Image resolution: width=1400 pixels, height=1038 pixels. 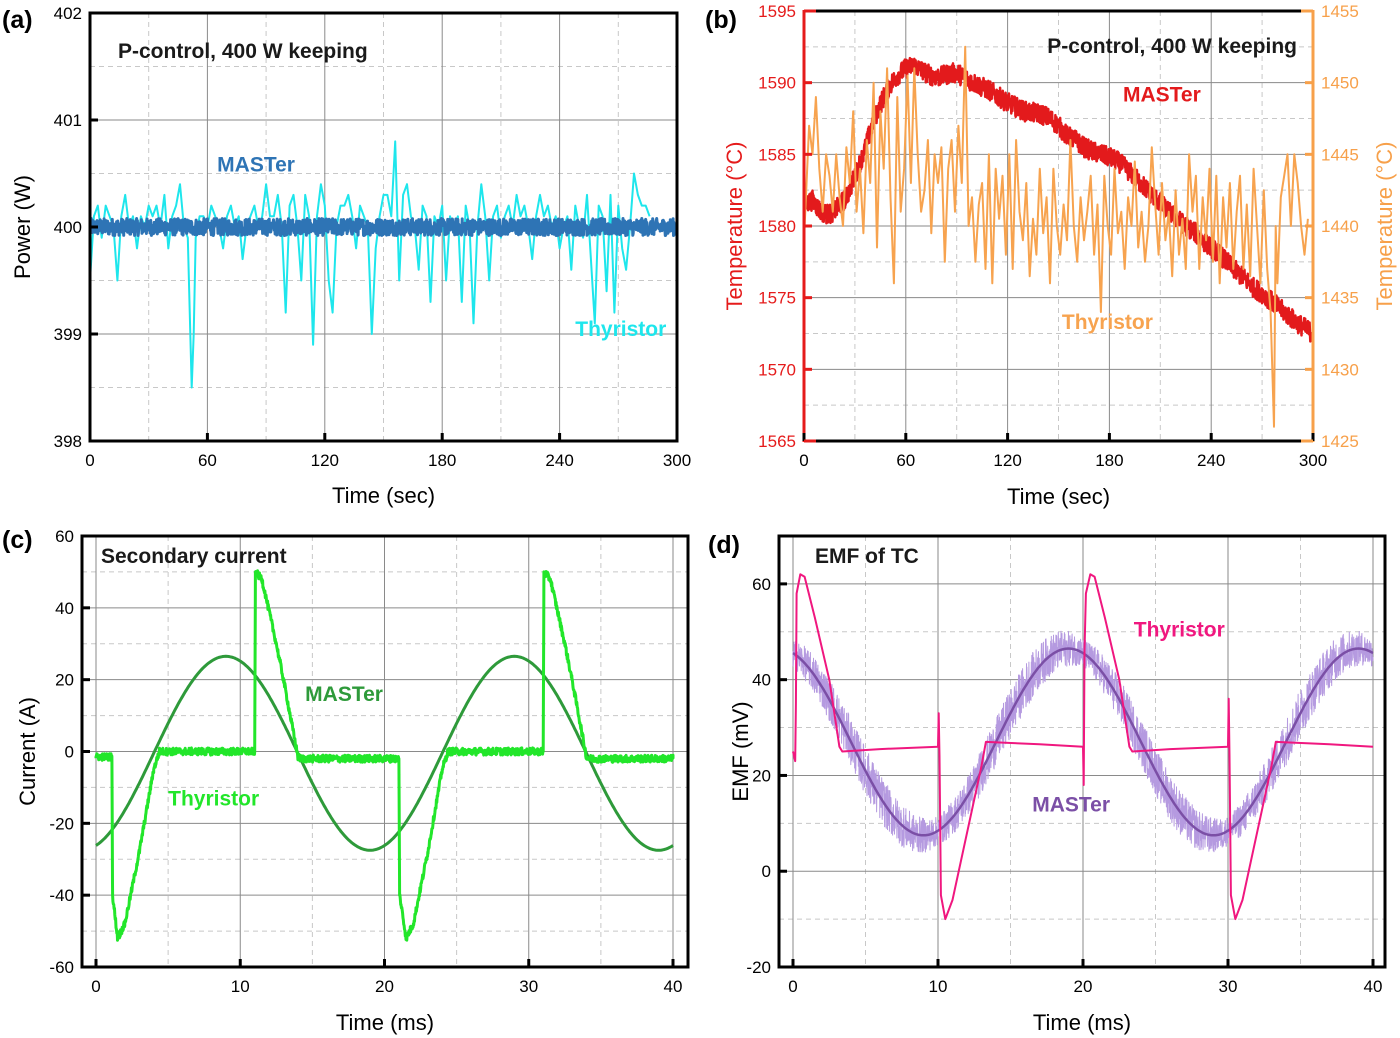 I want to click on panel-letter: (d), so click(x=724, y=545).